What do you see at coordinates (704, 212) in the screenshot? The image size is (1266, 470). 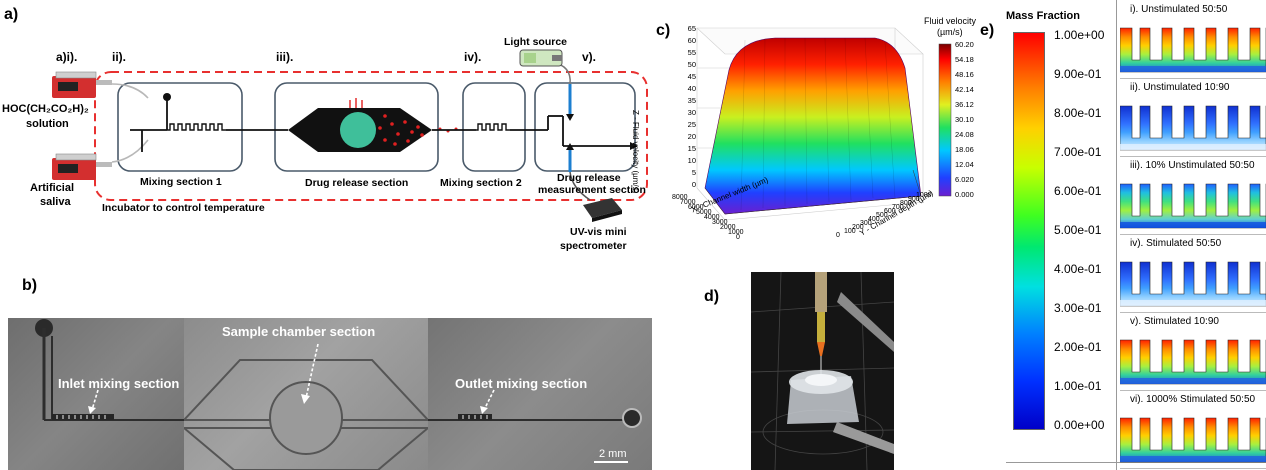 I see `x-tick: 5000` at bounding box center [704, 212].